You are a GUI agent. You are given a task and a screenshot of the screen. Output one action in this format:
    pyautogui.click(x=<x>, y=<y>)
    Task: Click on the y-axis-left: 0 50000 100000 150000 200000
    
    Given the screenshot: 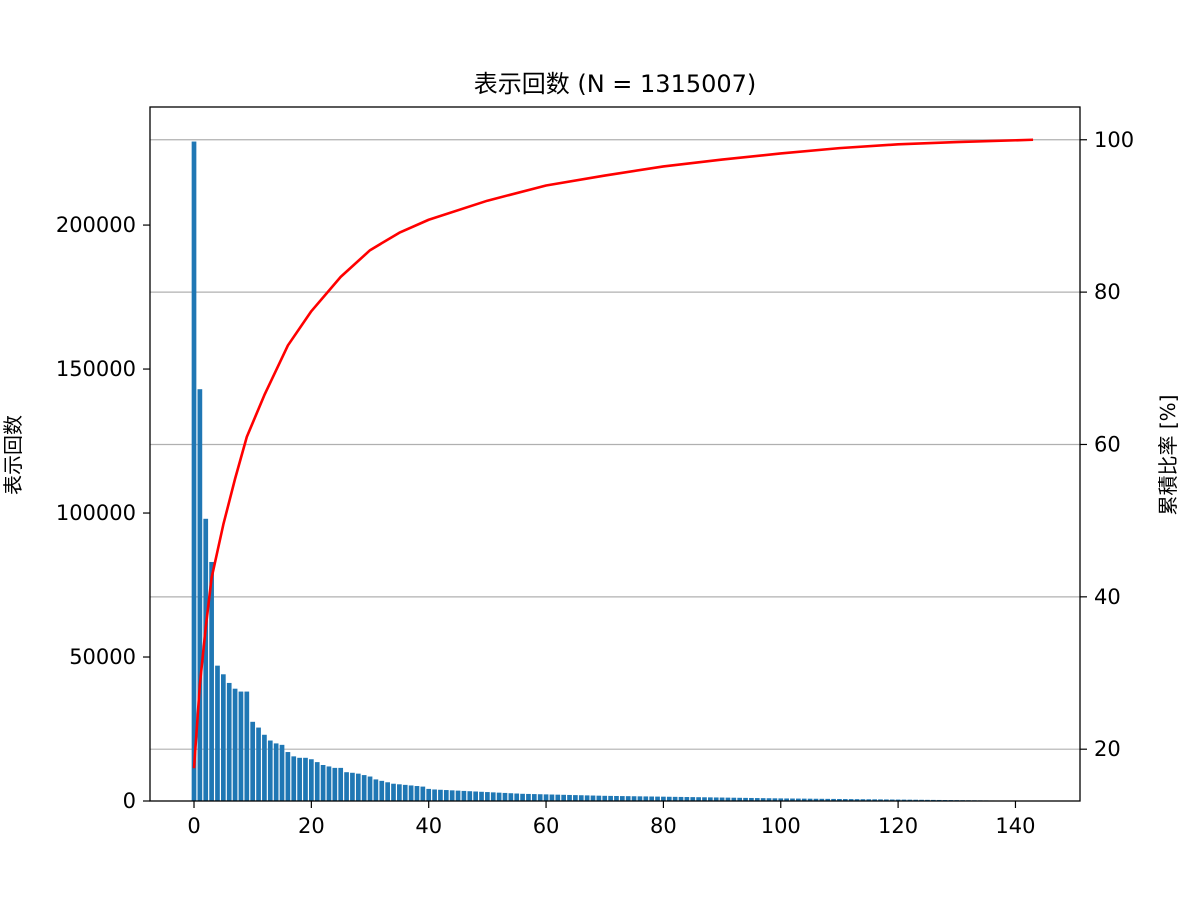 What is the action you would take?
    pyautogui.click(x=103, y=513)
    